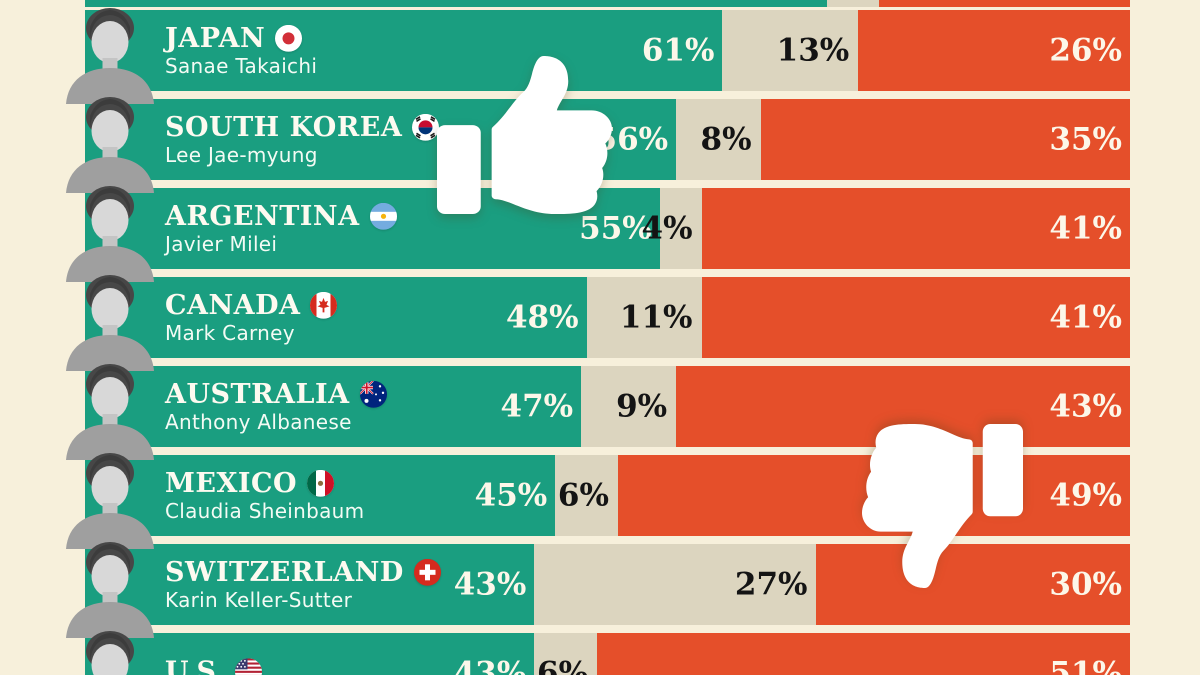  I want to click on country-name: U.S., so click(195, 665).